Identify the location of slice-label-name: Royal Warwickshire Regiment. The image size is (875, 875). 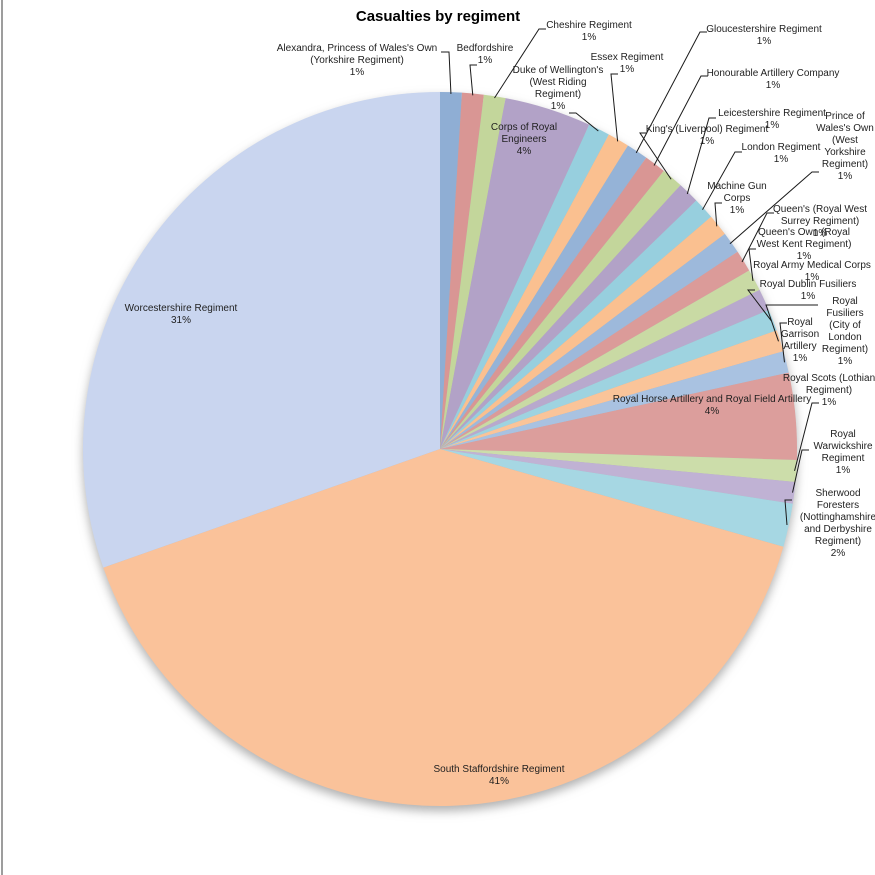
(843, 446).